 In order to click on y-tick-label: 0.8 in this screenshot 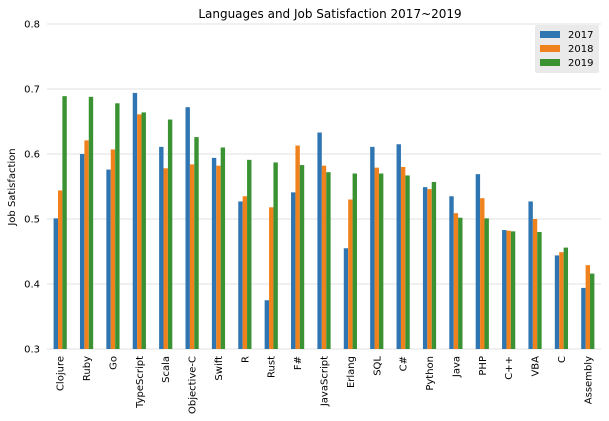, I will do `click(32, 25)`.